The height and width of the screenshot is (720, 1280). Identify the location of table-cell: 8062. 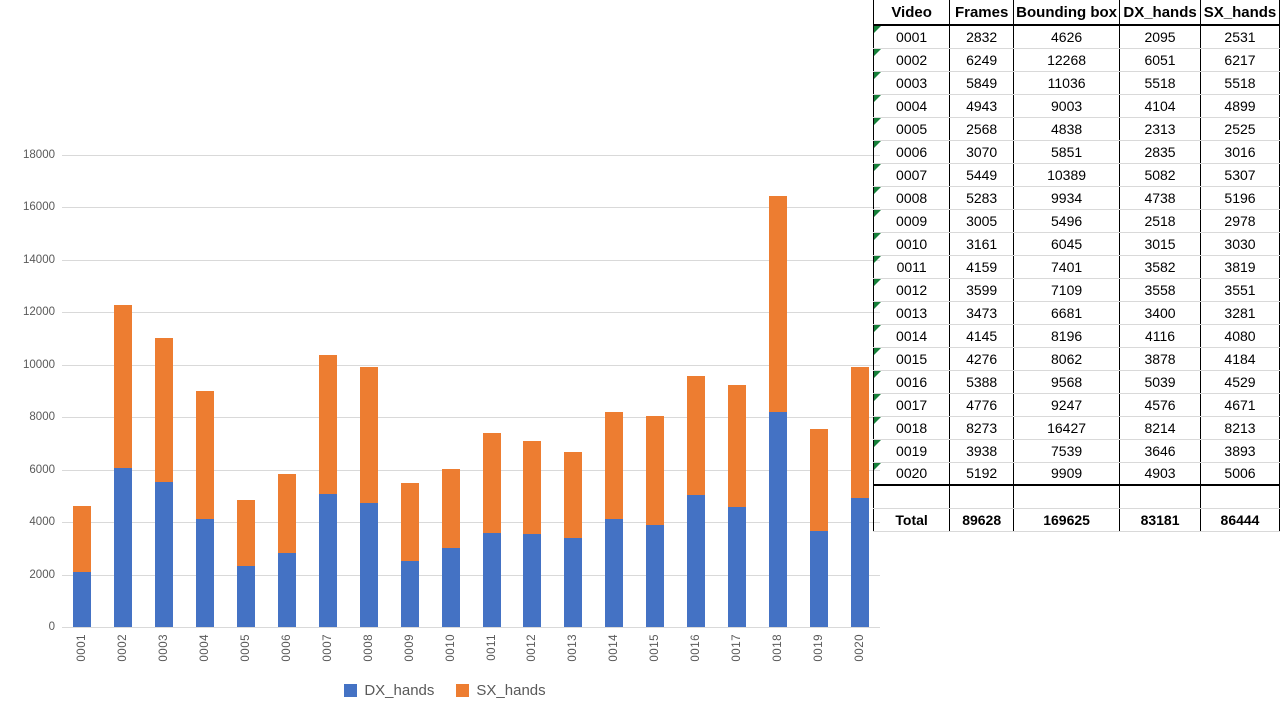
(1067, 359).